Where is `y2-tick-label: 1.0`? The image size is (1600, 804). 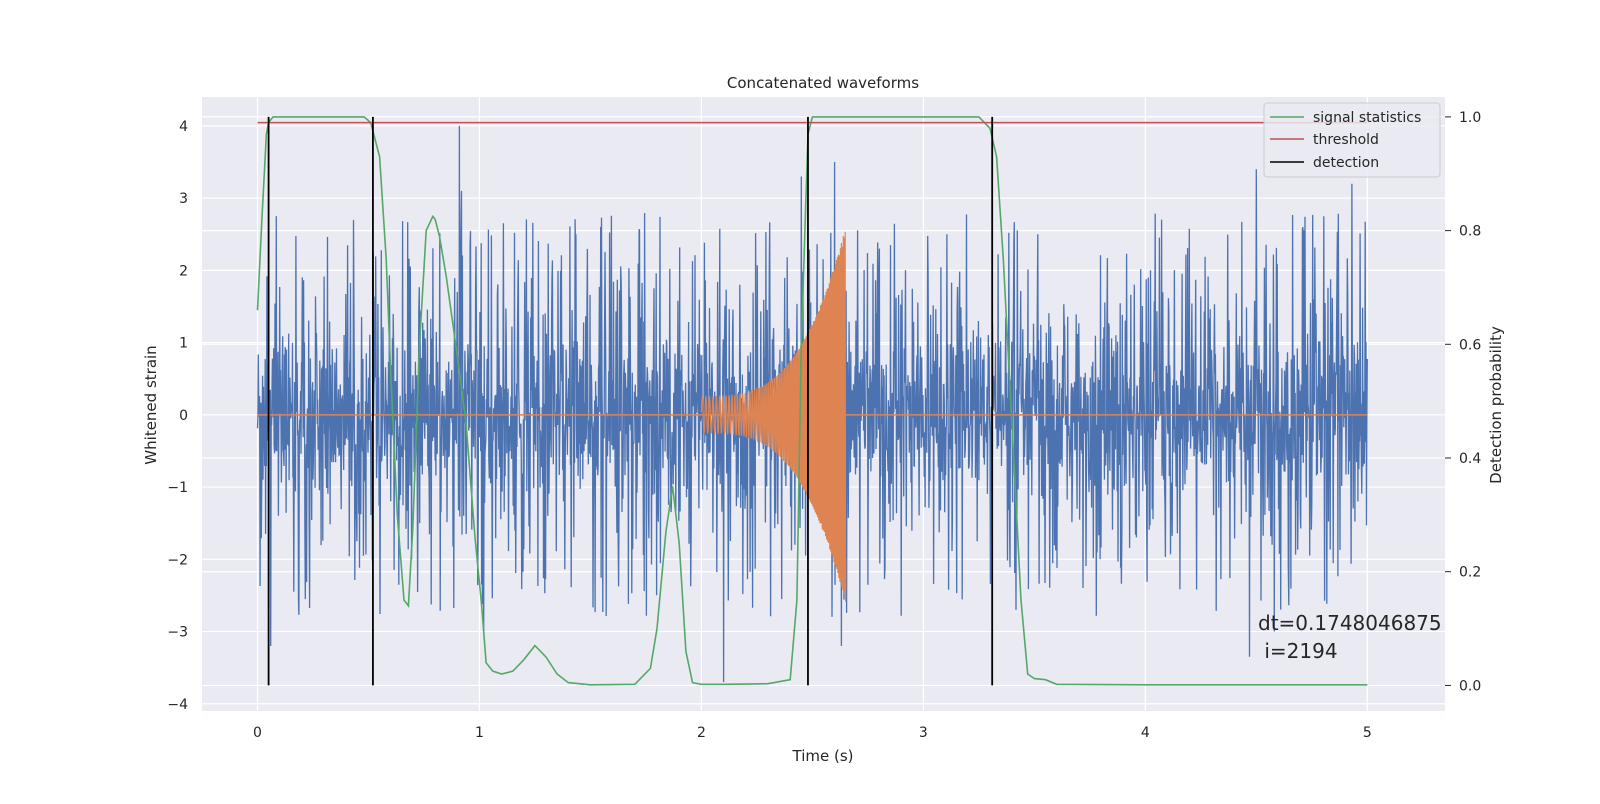 y2-tick-label: 1.0 is located at coordinates (1470, 118).